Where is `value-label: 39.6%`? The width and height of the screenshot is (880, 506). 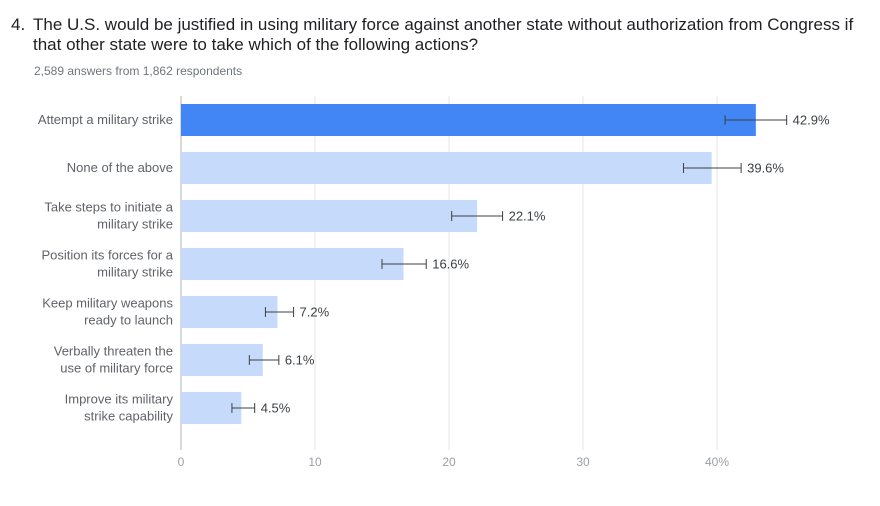 value-label: 39.6% is located at coordinates (765, 168).